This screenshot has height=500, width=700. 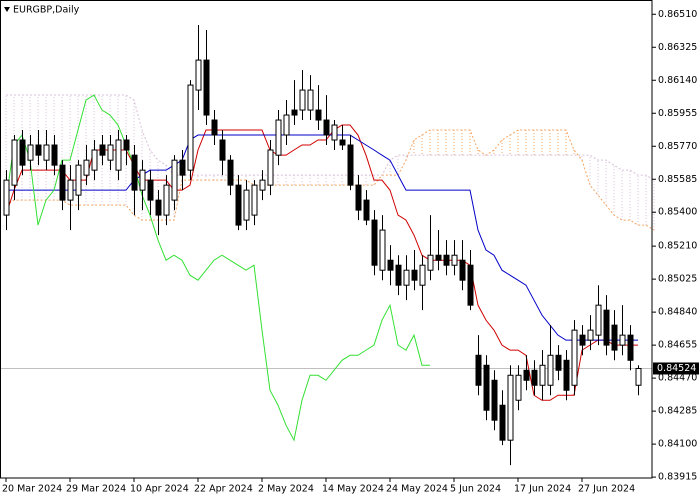 What do you see at coordinates (677, 477) in the screenshot?
I see `y-tick-label: 0.83915` at bounding box center [677, 477].